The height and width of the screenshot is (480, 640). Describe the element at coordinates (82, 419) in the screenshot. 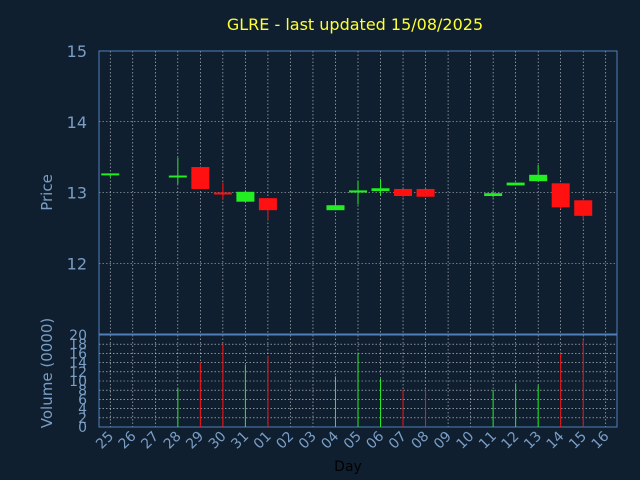

I see `volume-tick-label: 2` at that location.